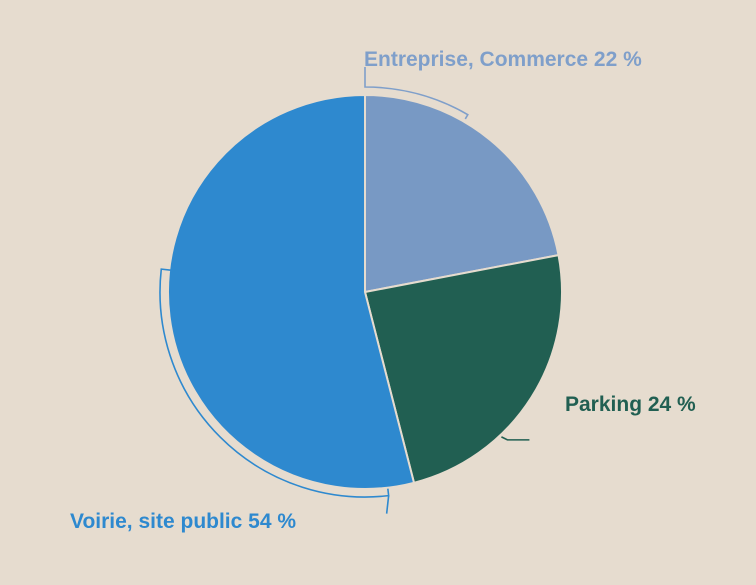 The image size is (756, 585). I want to click on leader-parking, so click(515, 438).